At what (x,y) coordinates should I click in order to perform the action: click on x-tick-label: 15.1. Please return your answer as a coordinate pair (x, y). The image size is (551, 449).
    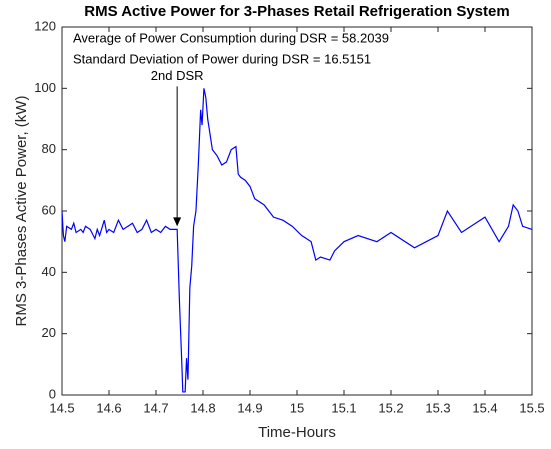
    Looking at the image, I should click on (343, 407).